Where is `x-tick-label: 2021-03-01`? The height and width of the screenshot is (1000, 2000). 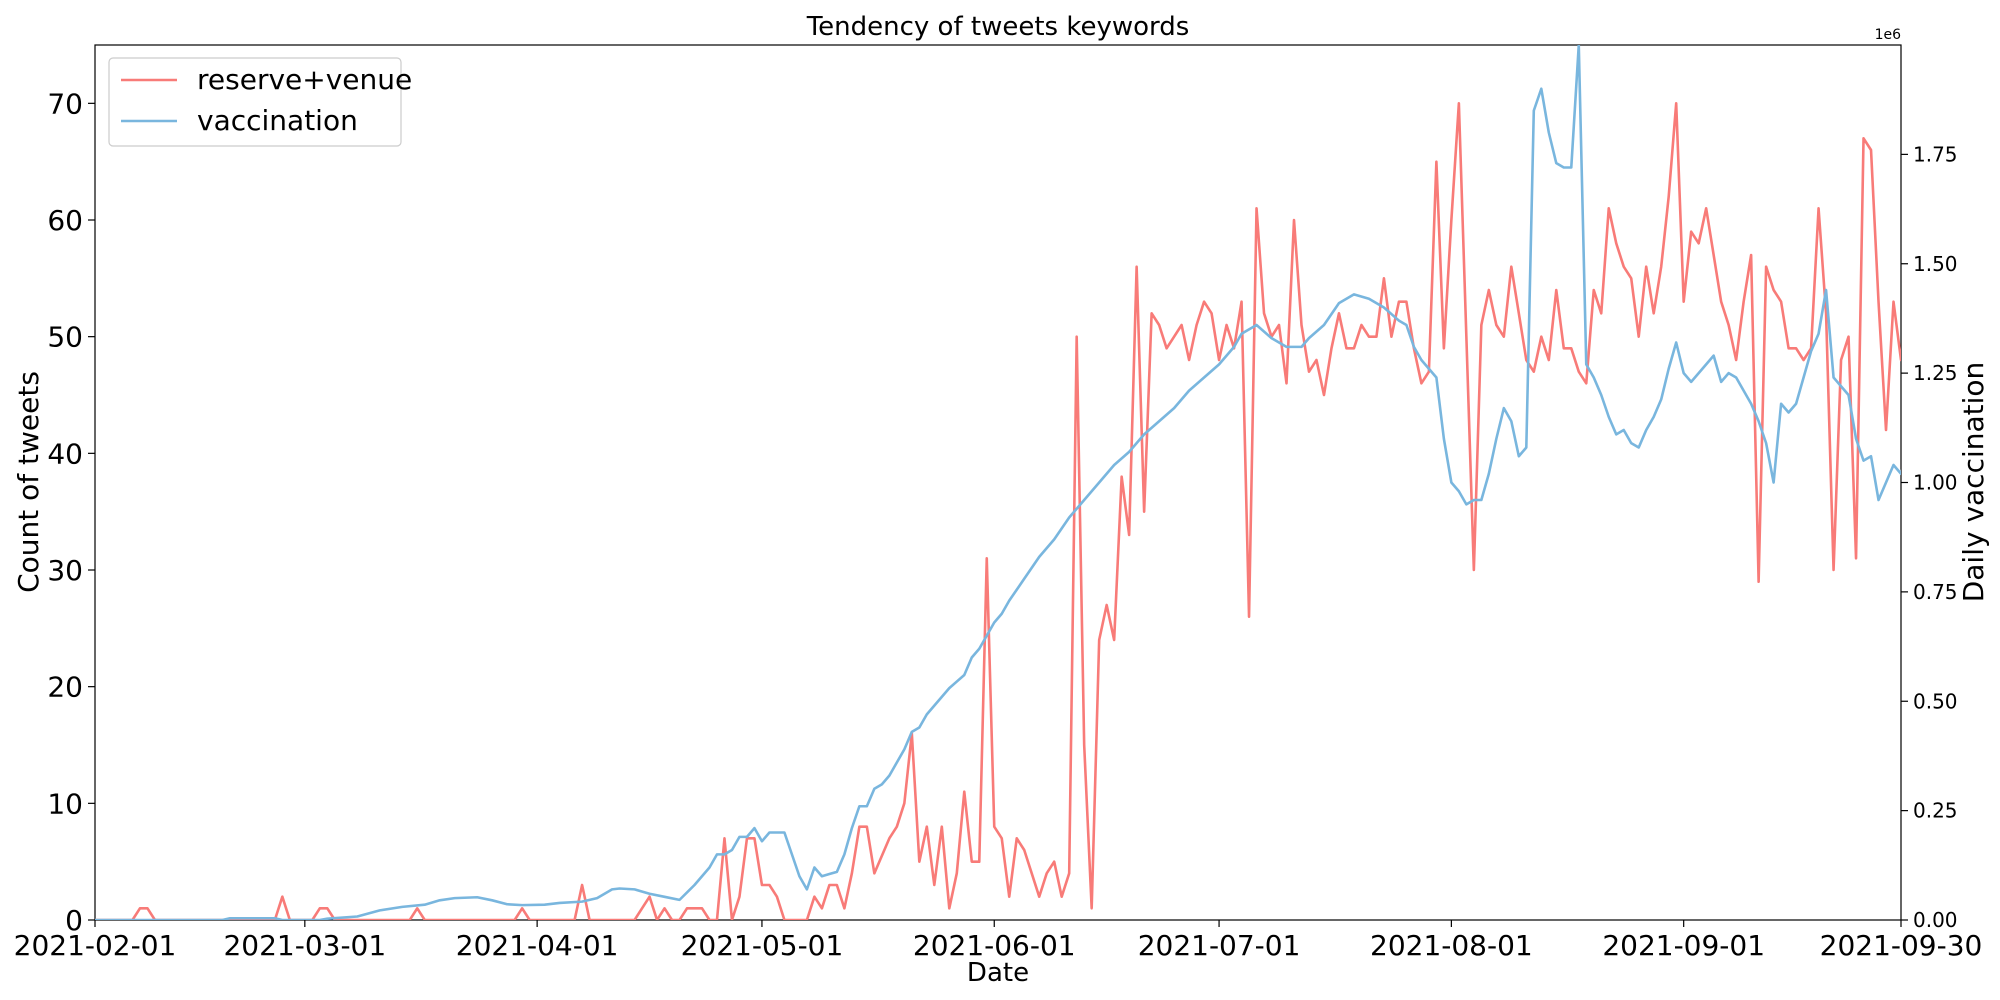
x-tick-label: 2021-03-01 is located at coordinates (304, 945).